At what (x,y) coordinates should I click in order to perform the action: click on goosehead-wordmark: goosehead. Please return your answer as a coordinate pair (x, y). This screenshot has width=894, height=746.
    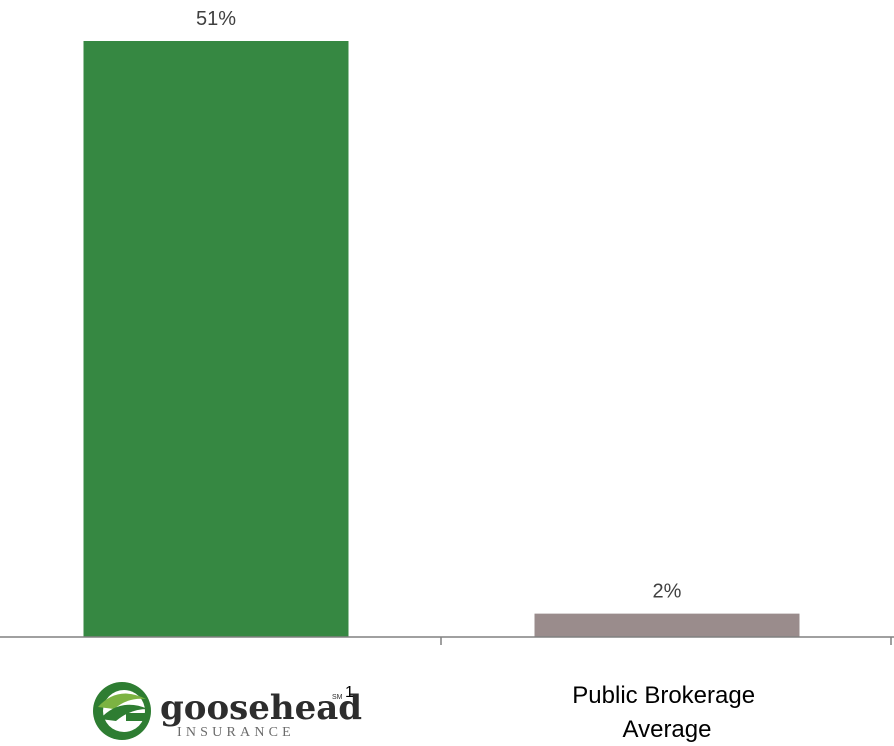
    Looking at the image, I should click on (261, 708).